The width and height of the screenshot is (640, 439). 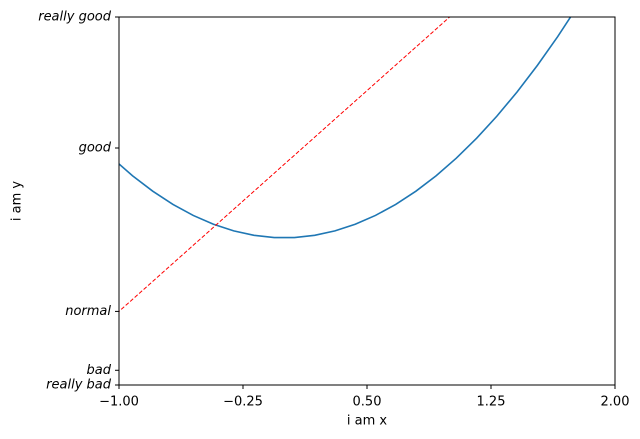 What do you see at coordinates (75, 17) in the screenshot?
I see `y-tick-label: really good` at bounding box center [75, 17].